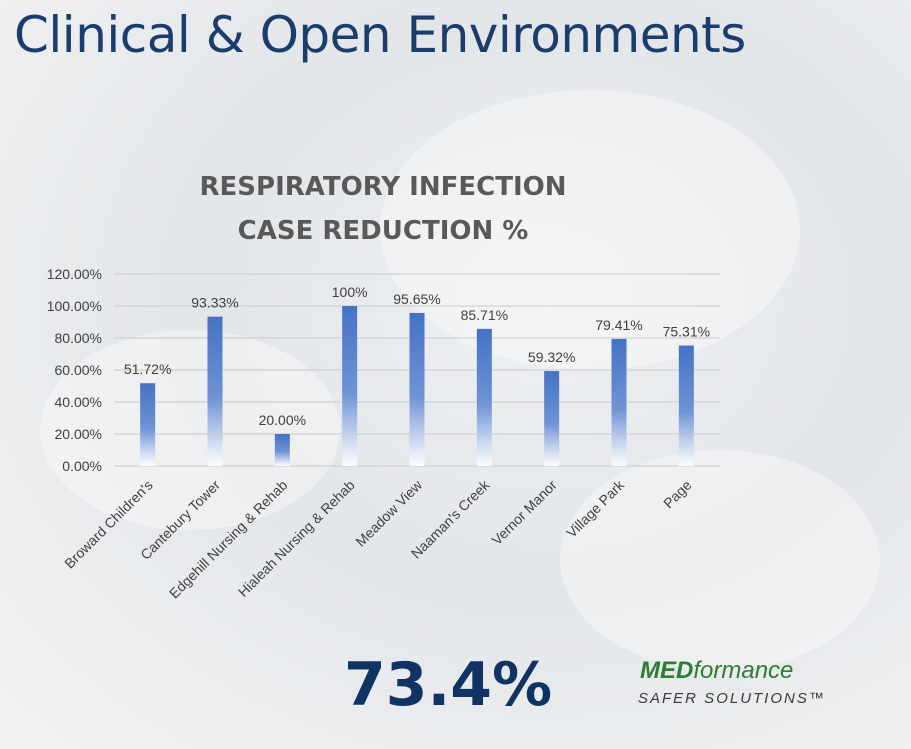 The width and height of the screenshot is (911, 749). What do you see at coordinates (383, 231) in the screenshot?
I see `chart-title-line-2: CASE REDUCTION %` at bounding box center [383, 231].